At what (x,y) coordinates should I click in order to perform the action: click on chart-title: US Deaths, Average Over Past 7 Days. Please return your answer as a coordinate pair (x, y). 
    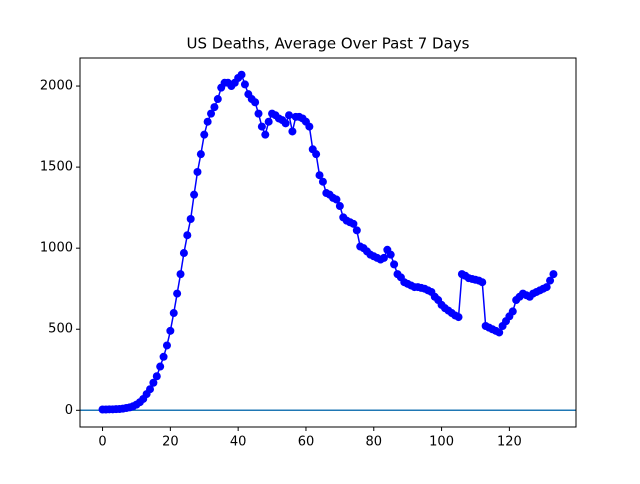
    Looking at the image, I should click on (328, 44).